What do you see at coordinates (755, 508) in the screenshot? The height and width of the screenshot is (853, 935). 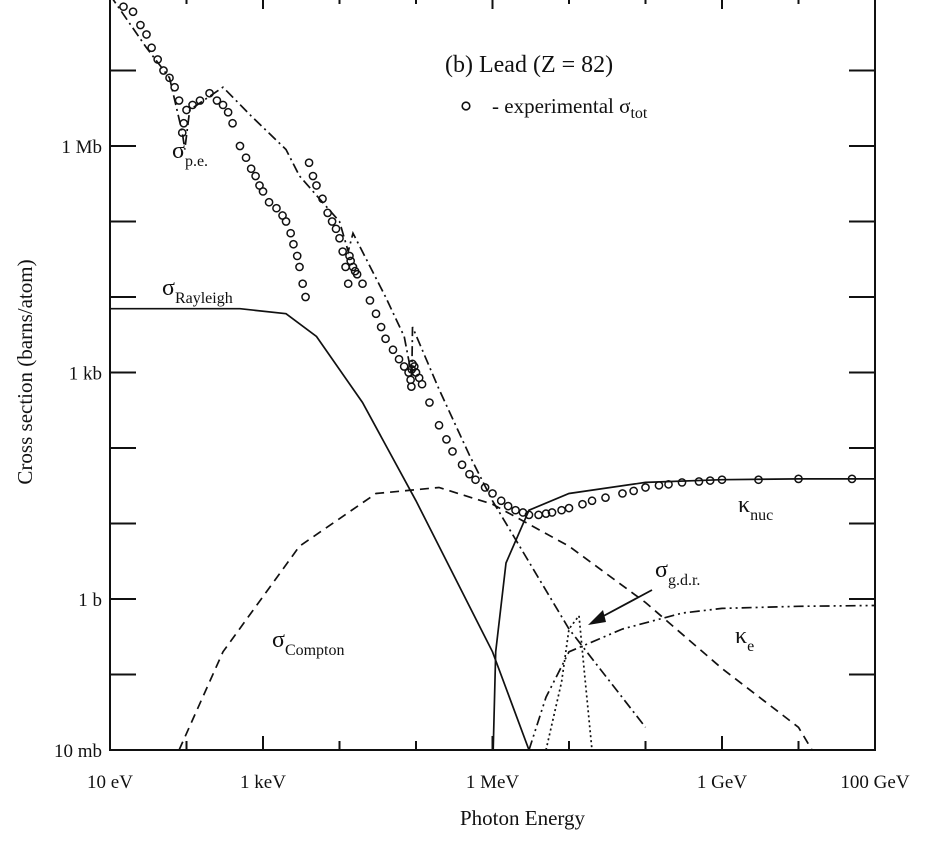 I see `curve-label-nuc: κnuc` at bounding box center [755, 508].